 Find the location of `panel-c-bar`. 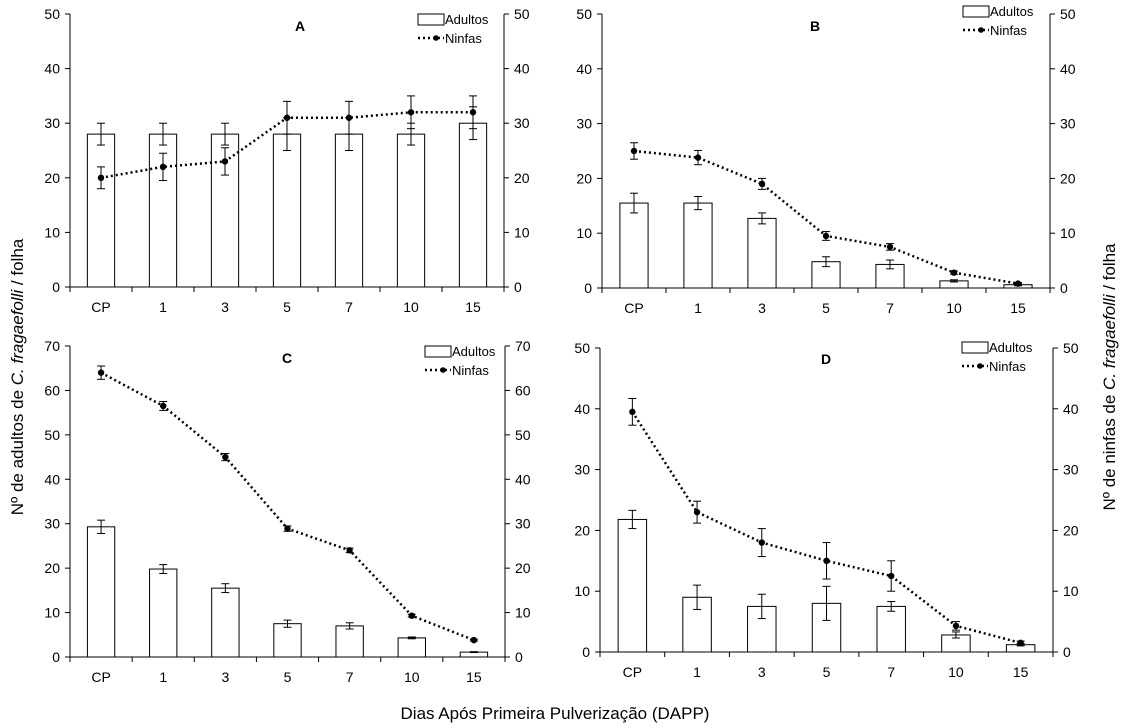

panel-c-bar is located at coordinates (101, 592).